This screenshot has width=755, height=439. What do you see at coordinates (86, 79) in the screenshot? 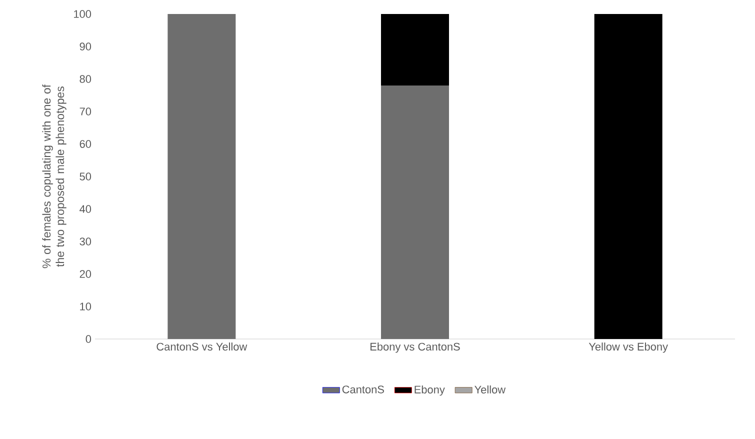
I see `y-tick-label: 80` at bounding box center [86, 79].